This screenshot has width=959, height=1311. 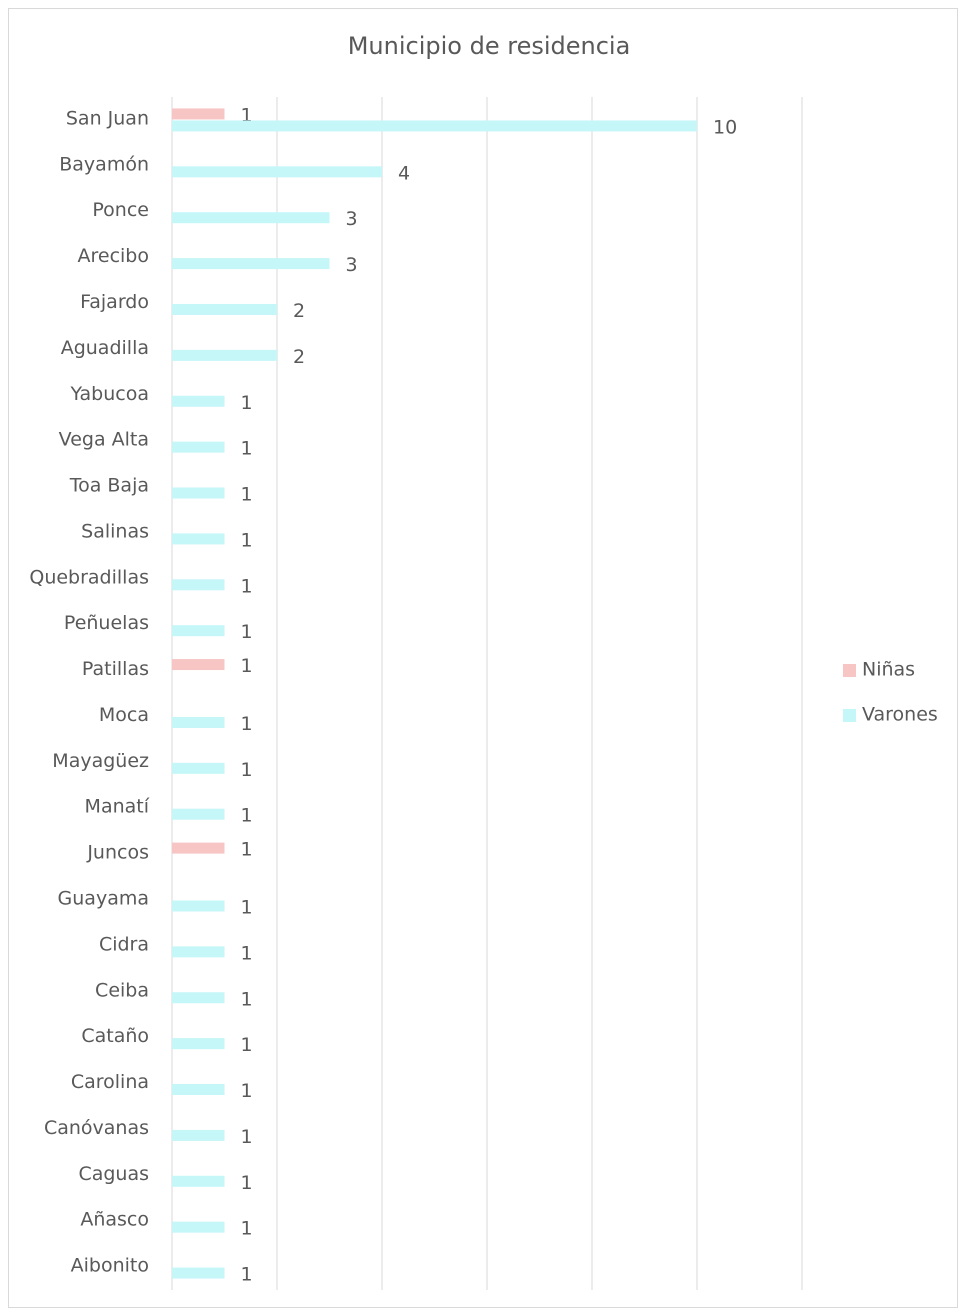 What do you see at coordinates (115, 669) in the screenshot?
I see `y-tick-label: Patillas` at bounding box center [115, 669].